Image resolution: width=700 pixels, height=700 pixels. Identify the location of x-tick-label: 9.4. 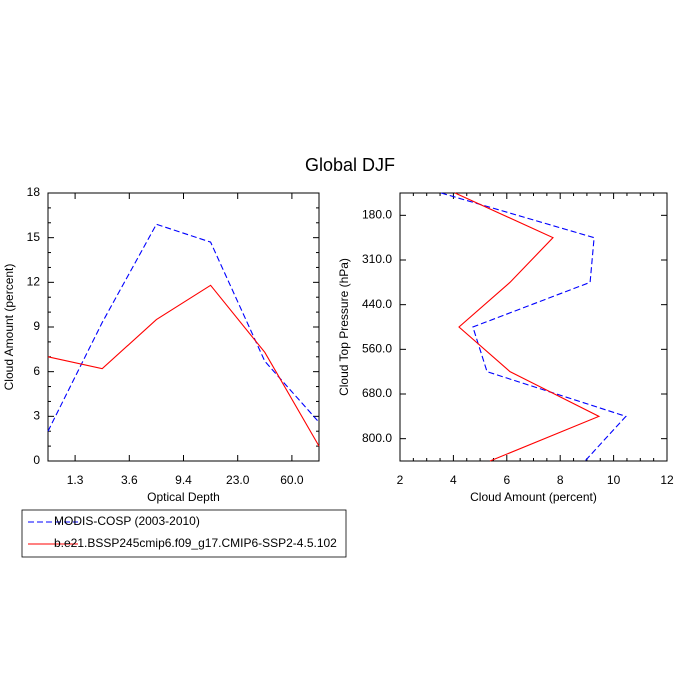
(183, 480).